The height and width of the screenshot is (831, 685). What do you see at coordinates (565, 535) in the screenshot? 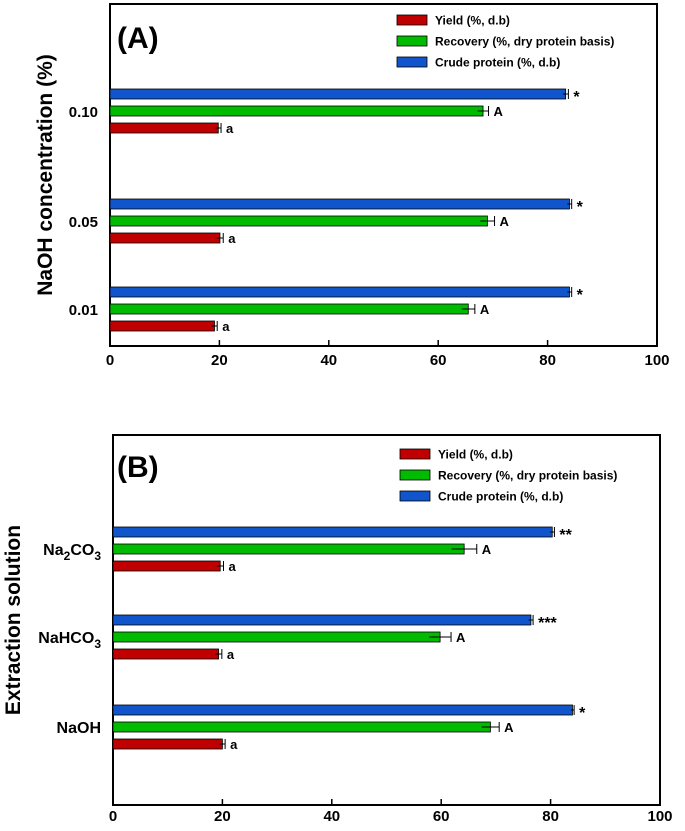
I see `significance-label: **` at bounding box center [565, 535].